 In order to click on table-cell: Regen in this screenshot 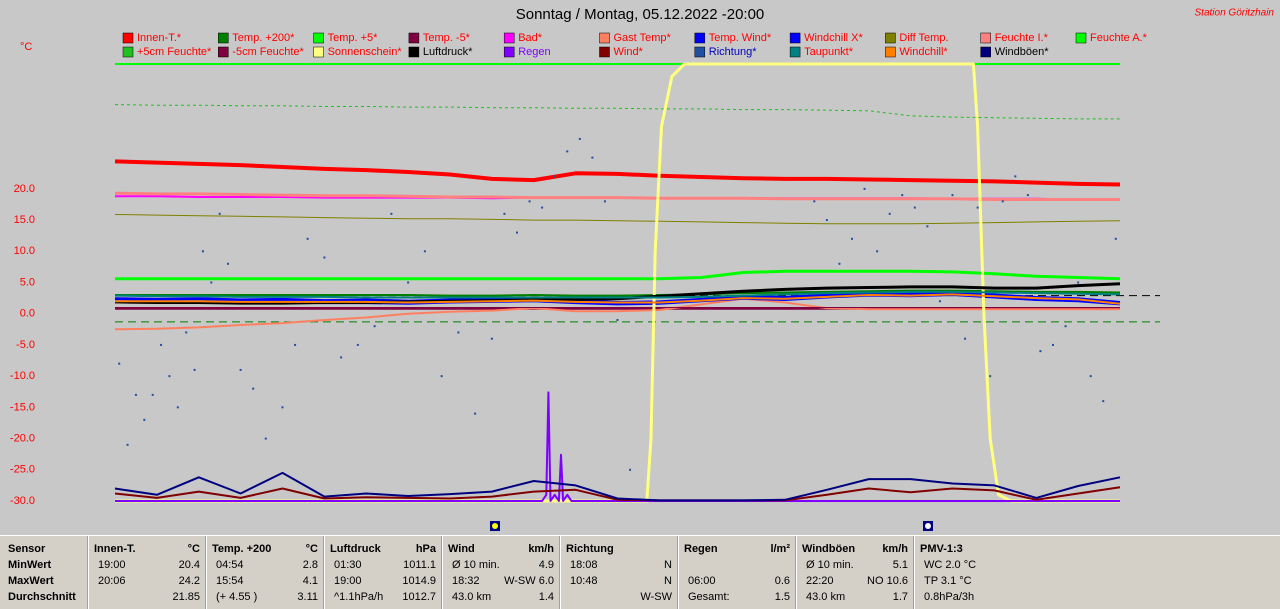, I will do `click(701, 549)`.